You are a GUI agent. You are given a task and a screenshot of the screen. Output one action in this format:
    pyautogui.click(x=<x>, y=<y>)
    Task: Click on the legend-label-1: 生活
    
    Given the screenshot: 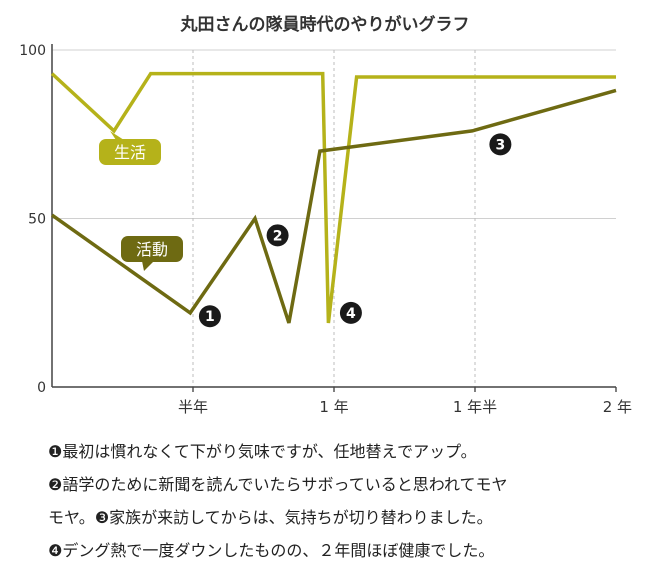 What is the action you would take?
    pyautogui.click(x=130, y=152)
    